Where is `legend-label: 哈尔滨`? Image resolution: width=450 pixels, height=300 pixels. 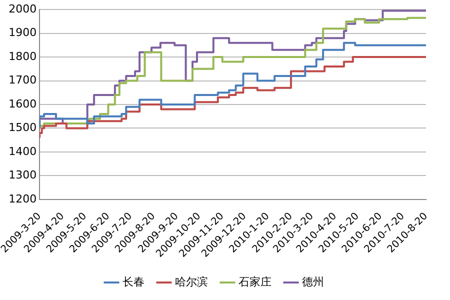
legend-label: 哈尔滨 is located at coordinates (191, 281).